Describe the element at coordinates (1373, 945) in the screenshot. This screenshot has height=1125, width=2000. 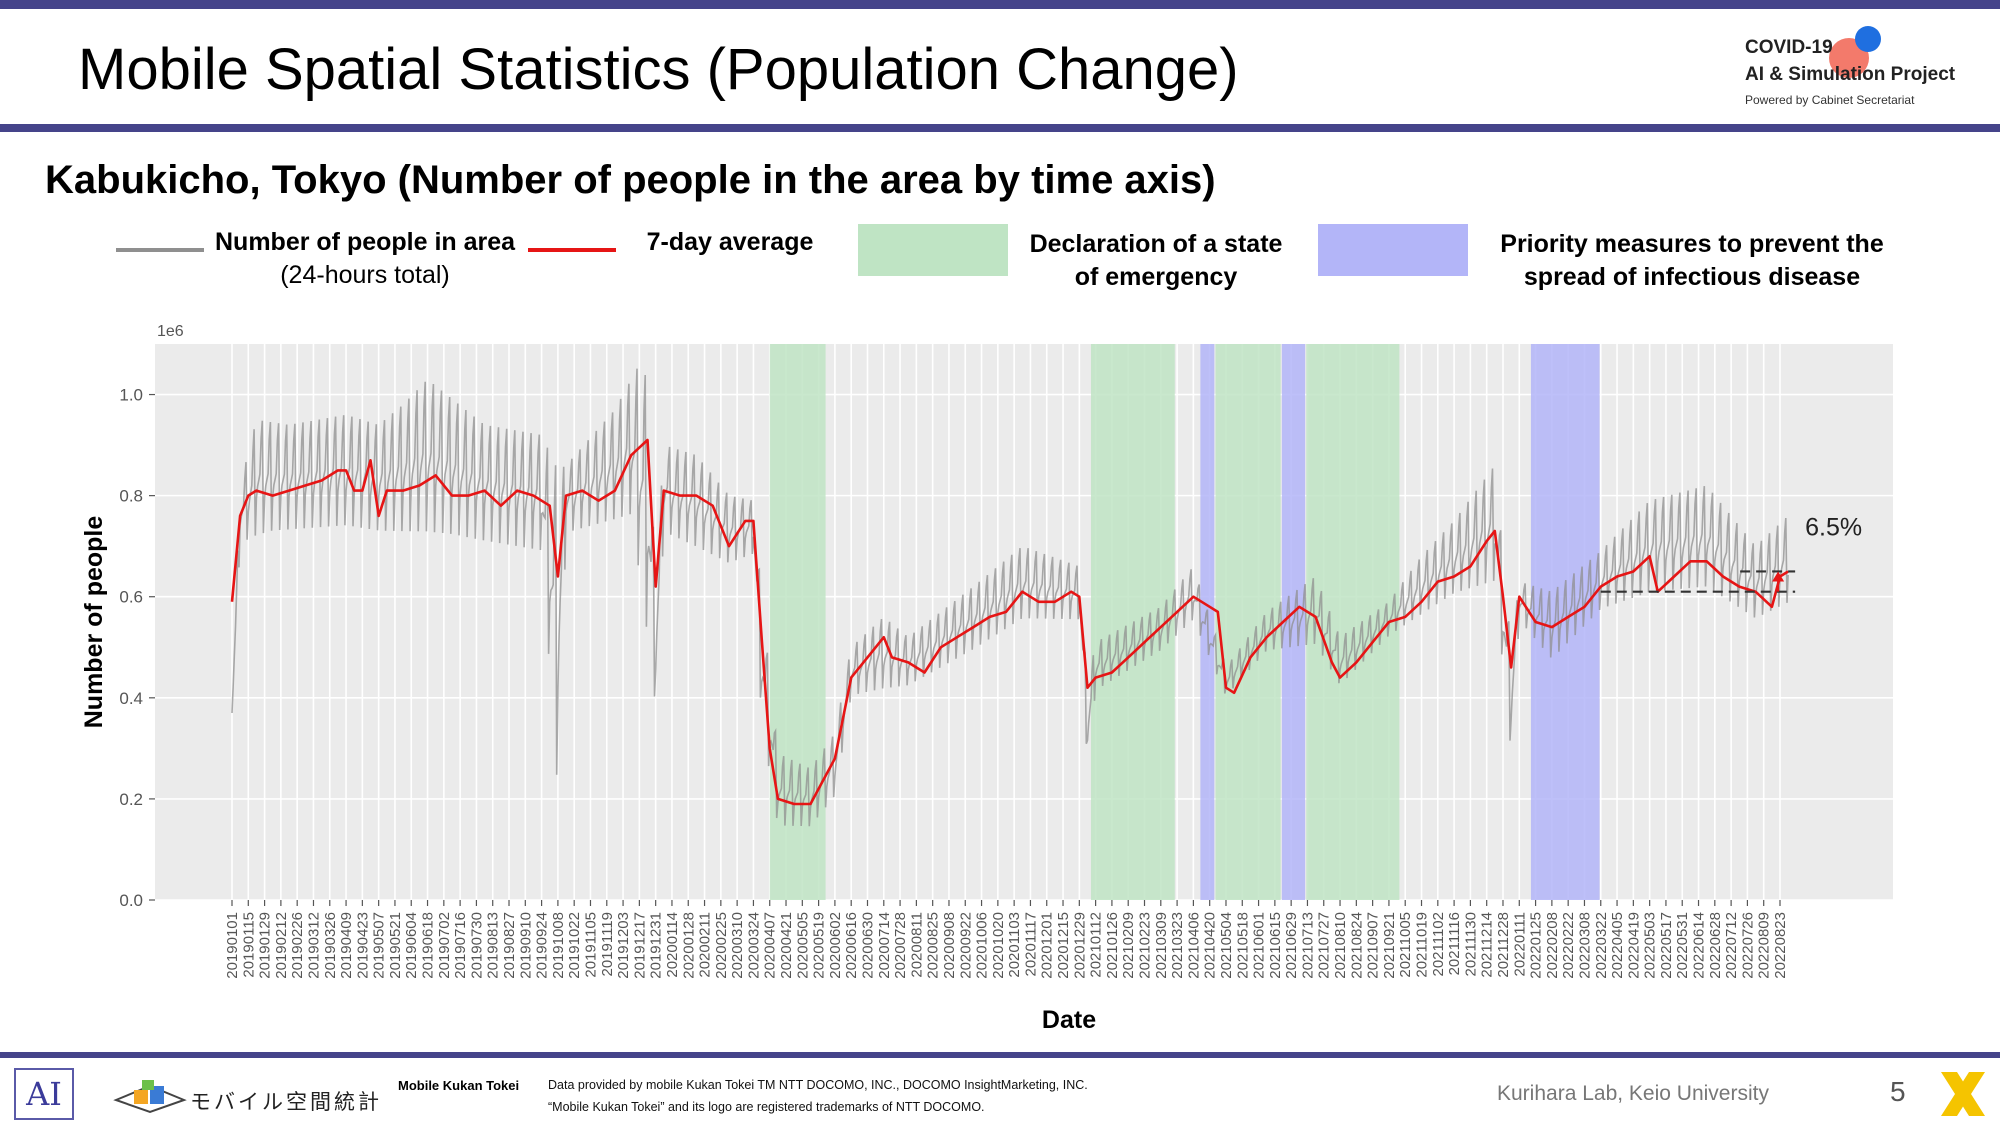
I see `x-tick-label: 20210907` at that location.